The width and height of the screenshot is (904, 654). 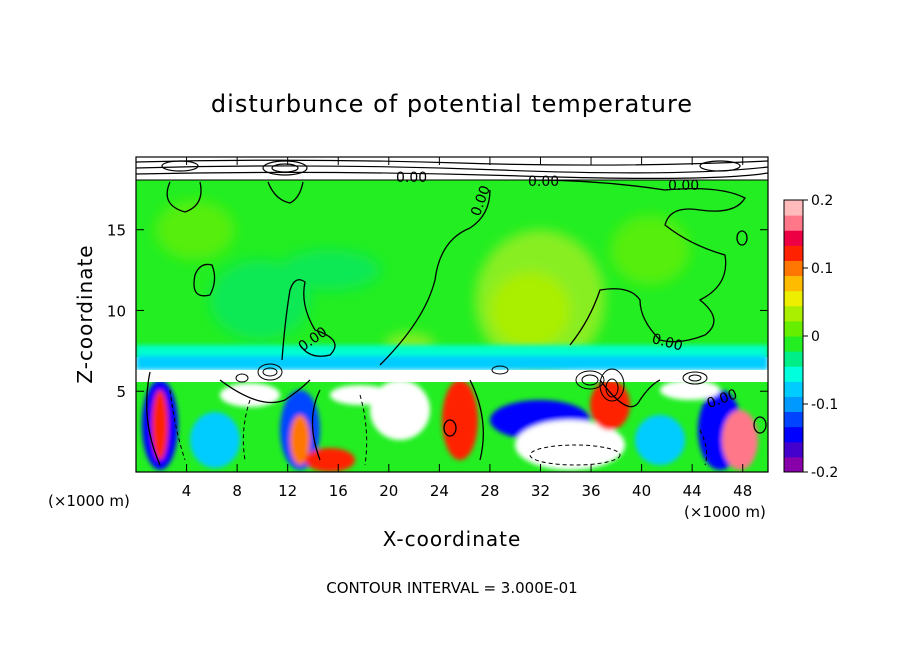 What do you see at coordinates (237, 491) in the screenshot?
I see `x-tick-label: 8` at bounding box center [237, 491].